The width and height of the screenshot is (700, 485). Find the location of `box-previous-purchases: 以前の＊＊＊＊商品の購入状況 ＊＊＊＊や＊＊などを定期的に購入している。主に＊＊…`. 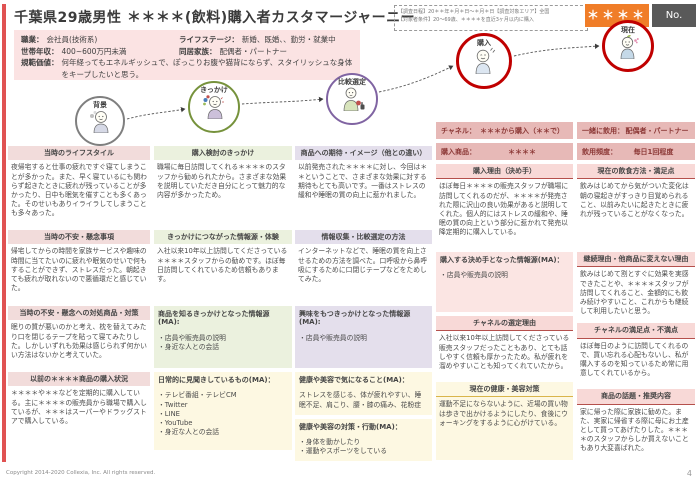

box-previous-purchases: 以前の＊＊＊＊商品の購入状況 ＊＊＊＊や＊＊などを定期的に購入している。主に＊＊… is located at coordinates (79, 411).